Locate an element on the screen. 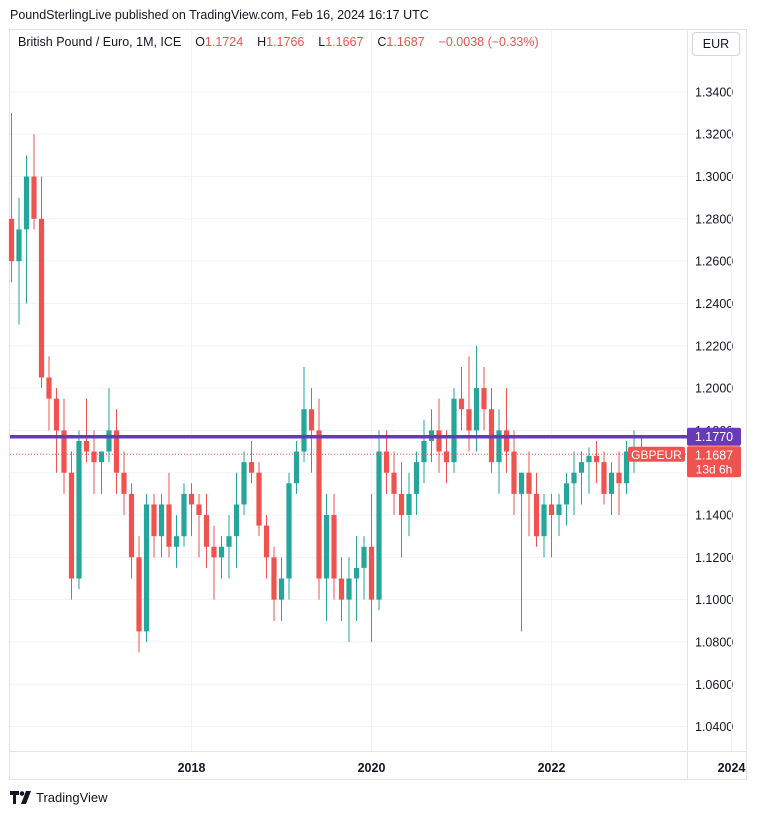 This screenshot has height=815, width=757. tradingview-logo: TradingView is located at coordinates (59, 797).